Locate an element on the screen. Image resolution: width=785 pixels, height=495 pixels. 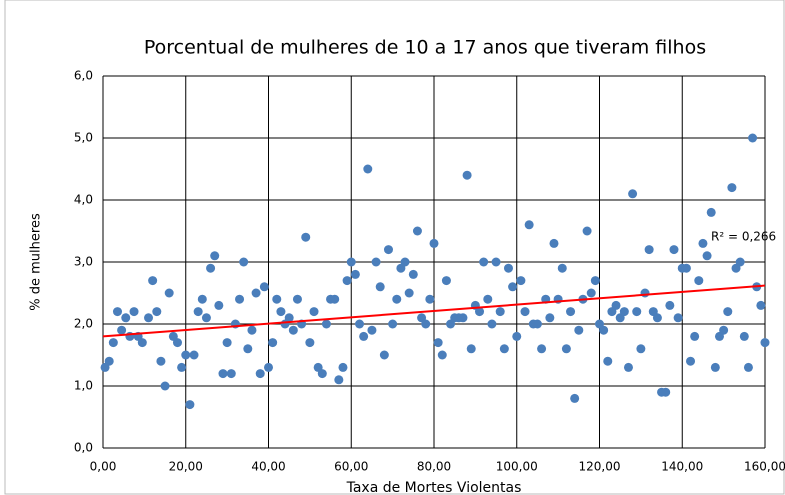
x-tick-label: 160,00 is located at coordinates (764, 467).